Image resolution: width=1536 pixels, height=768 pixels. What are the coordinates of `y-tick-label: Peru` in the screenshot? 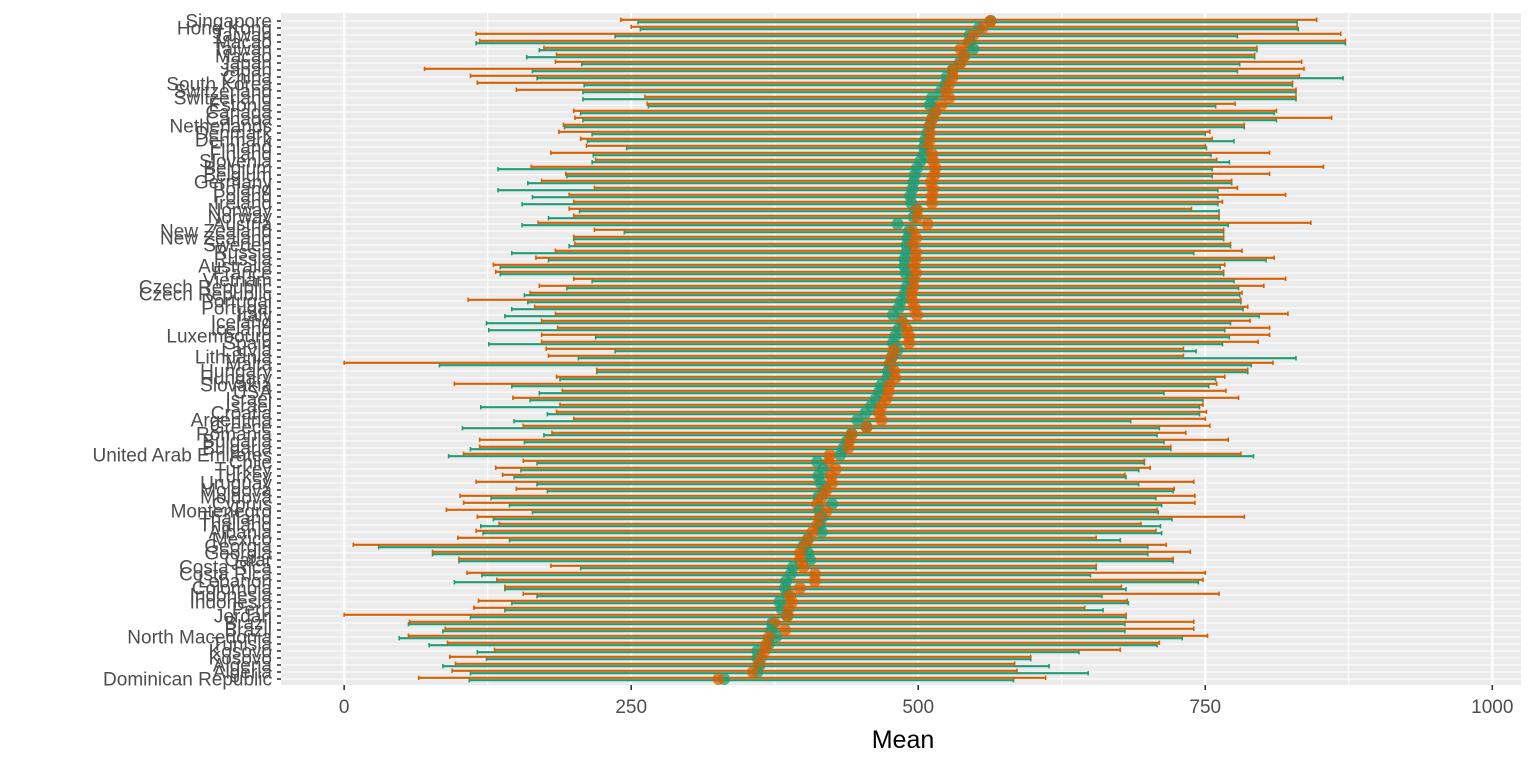 It's located at (252, 610).